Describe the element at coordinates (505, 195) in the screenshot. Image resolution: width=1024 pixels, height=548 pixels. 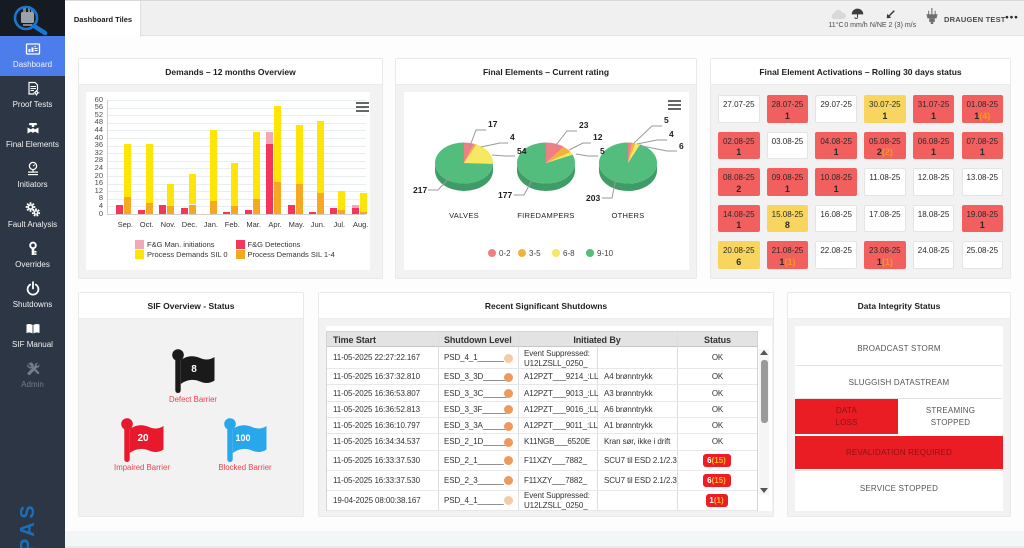
I see `svg-text: 177` at that location.